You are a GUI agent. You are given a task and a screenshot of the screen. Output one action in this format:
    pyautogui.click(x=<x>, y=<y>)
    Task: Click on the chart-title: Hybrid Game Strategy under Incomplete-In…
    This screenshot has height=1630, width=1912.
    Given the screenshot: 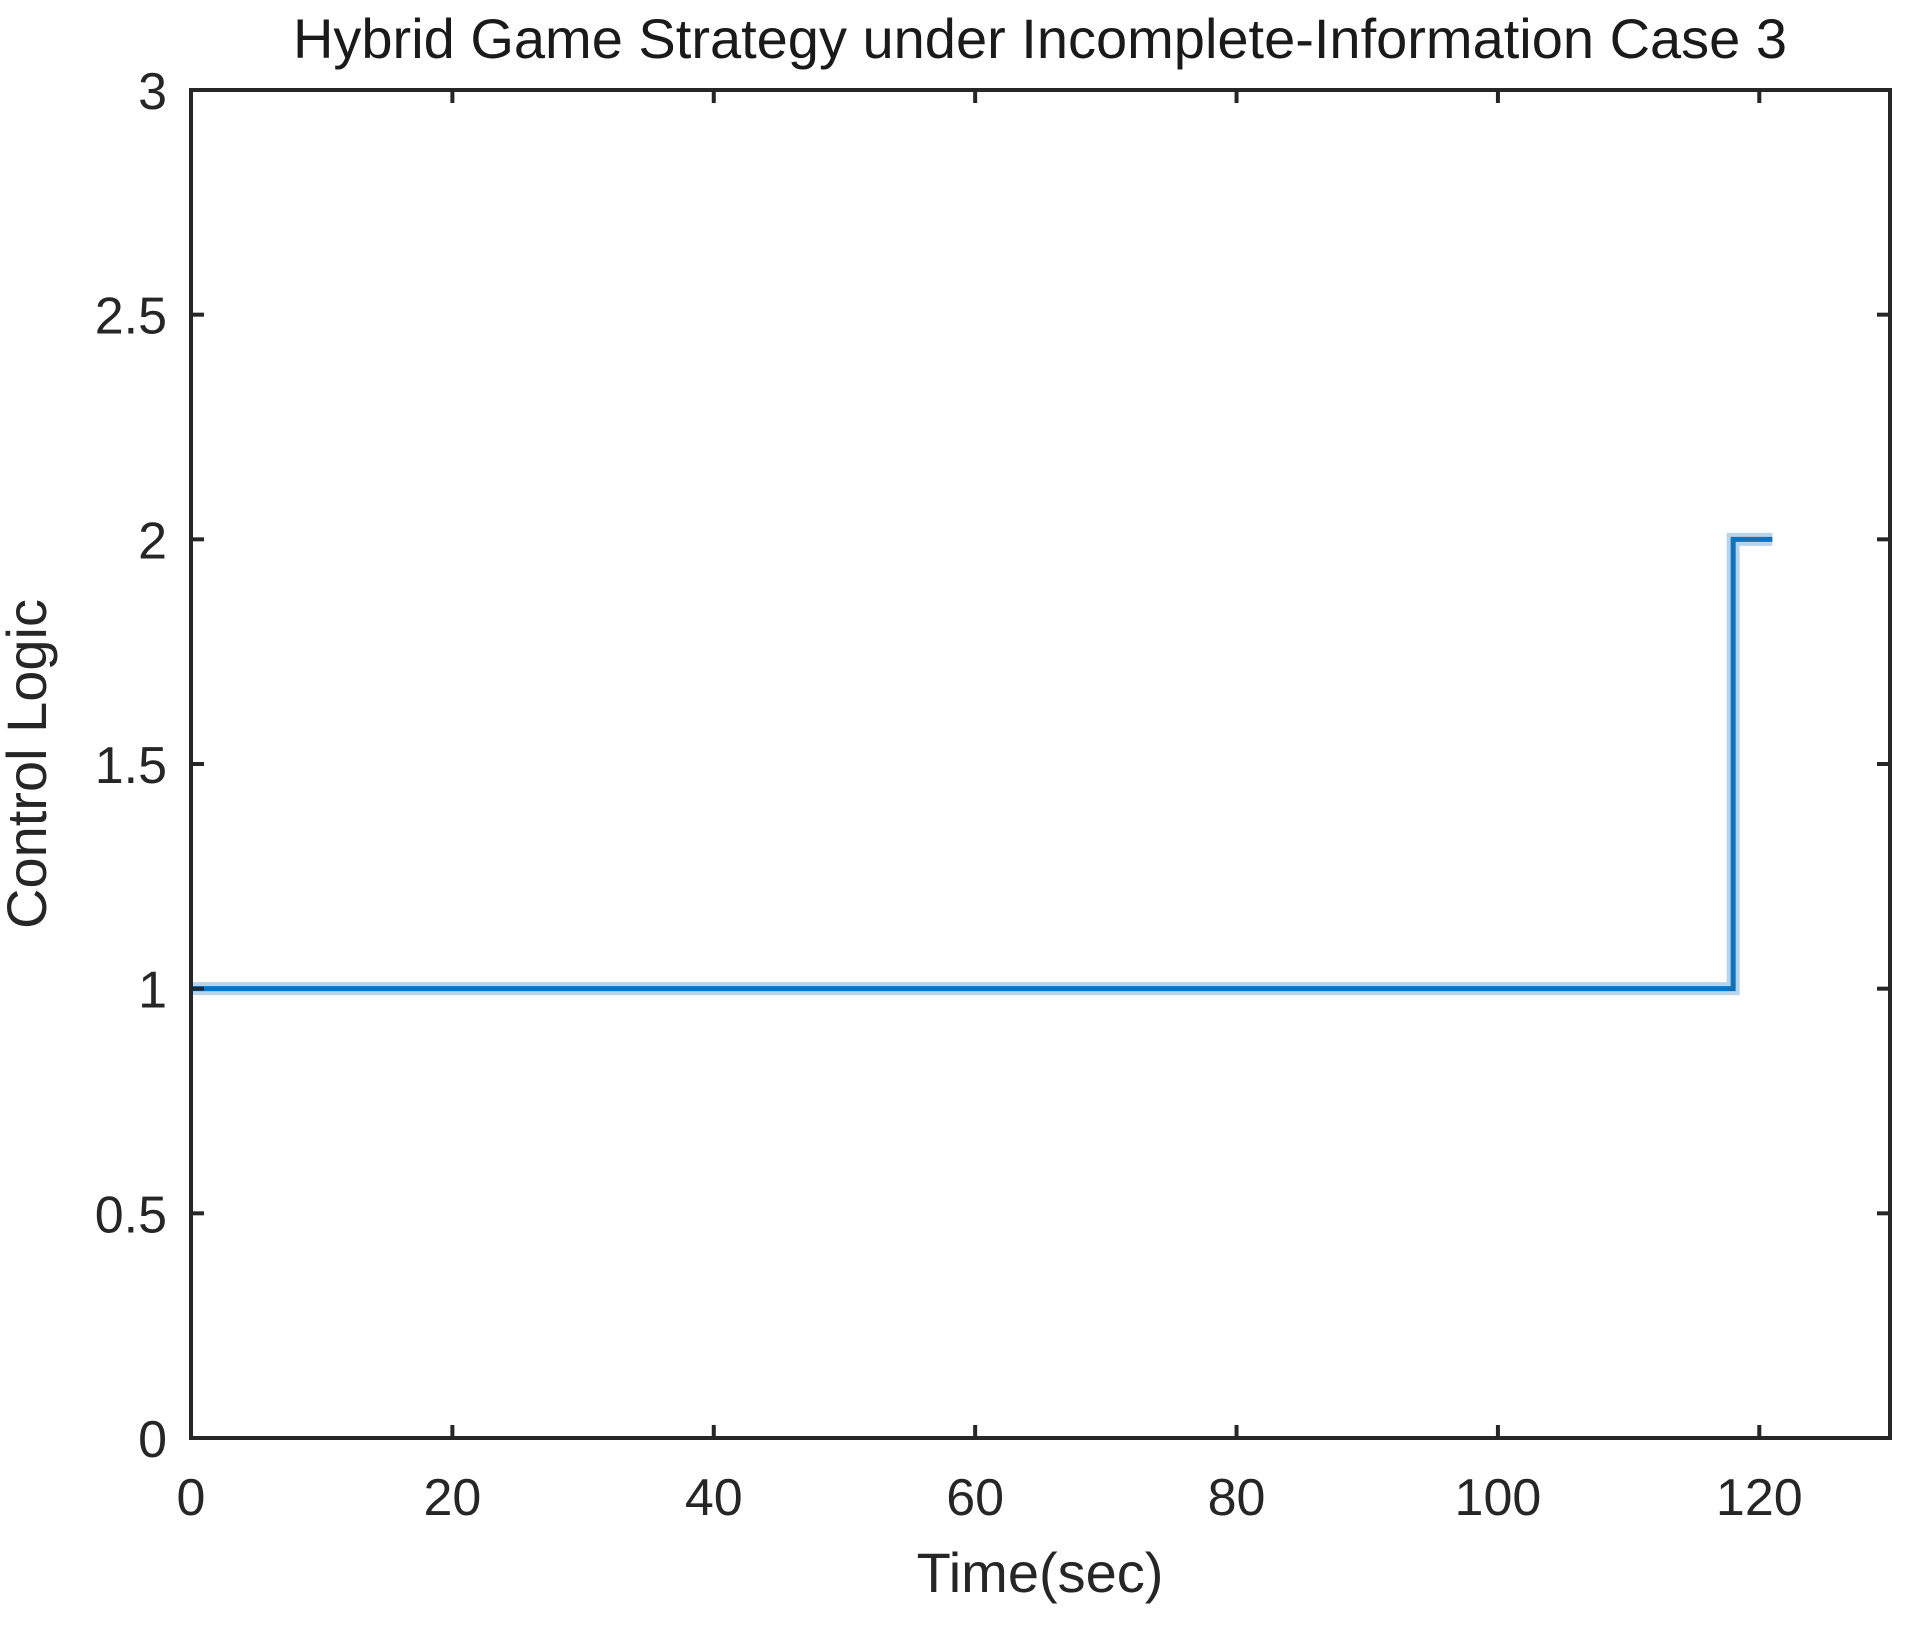 What is the action you would take?
    pyautogui.click(x=1040, y=38)
    